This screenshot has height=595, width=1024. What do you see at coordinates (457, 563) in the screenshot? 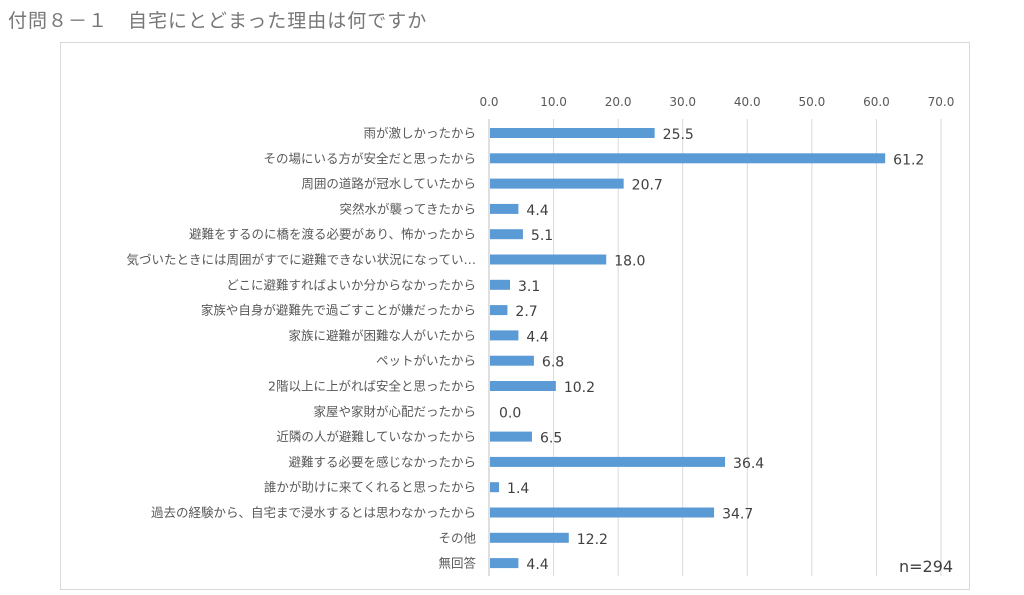
I see `category-label: 無回答` at bounding box center [457, 563].